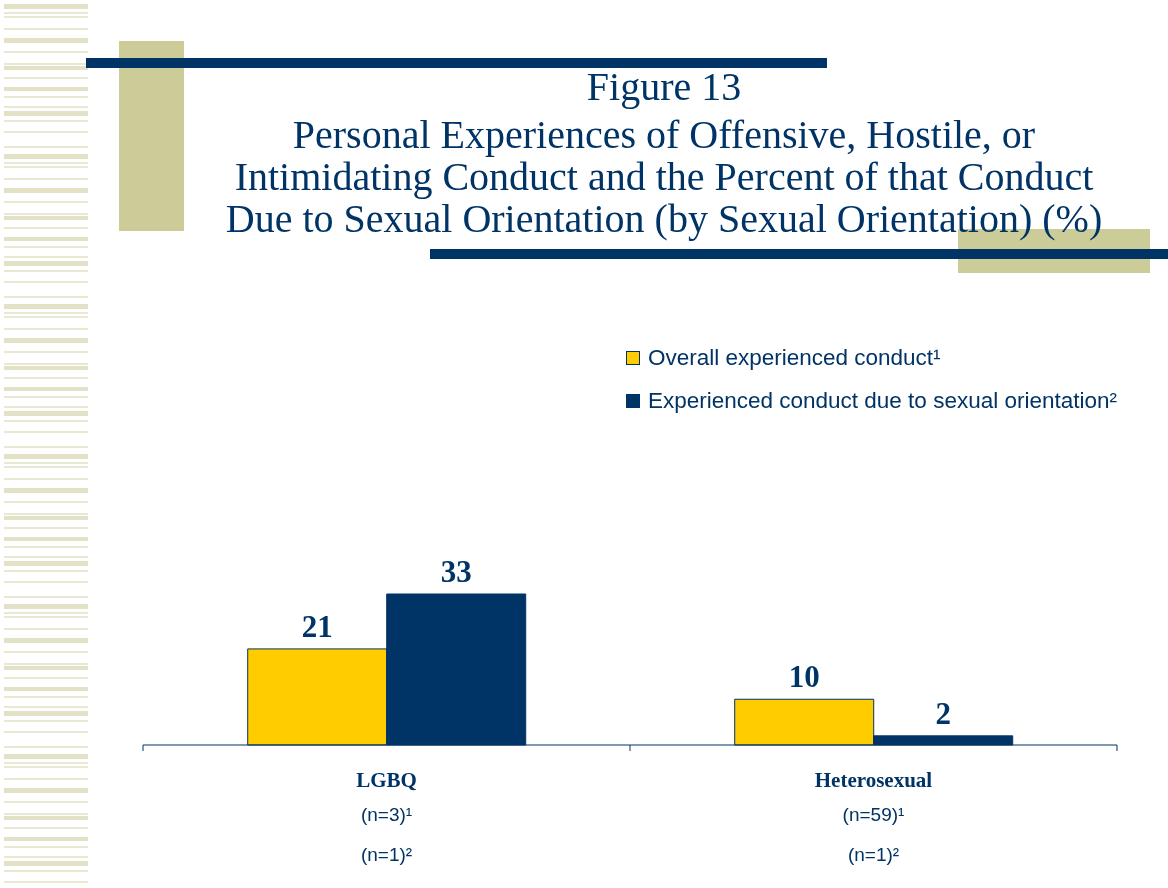 The image size is (1168, 888). I want to click on data-label: 33, so click(456, 571).